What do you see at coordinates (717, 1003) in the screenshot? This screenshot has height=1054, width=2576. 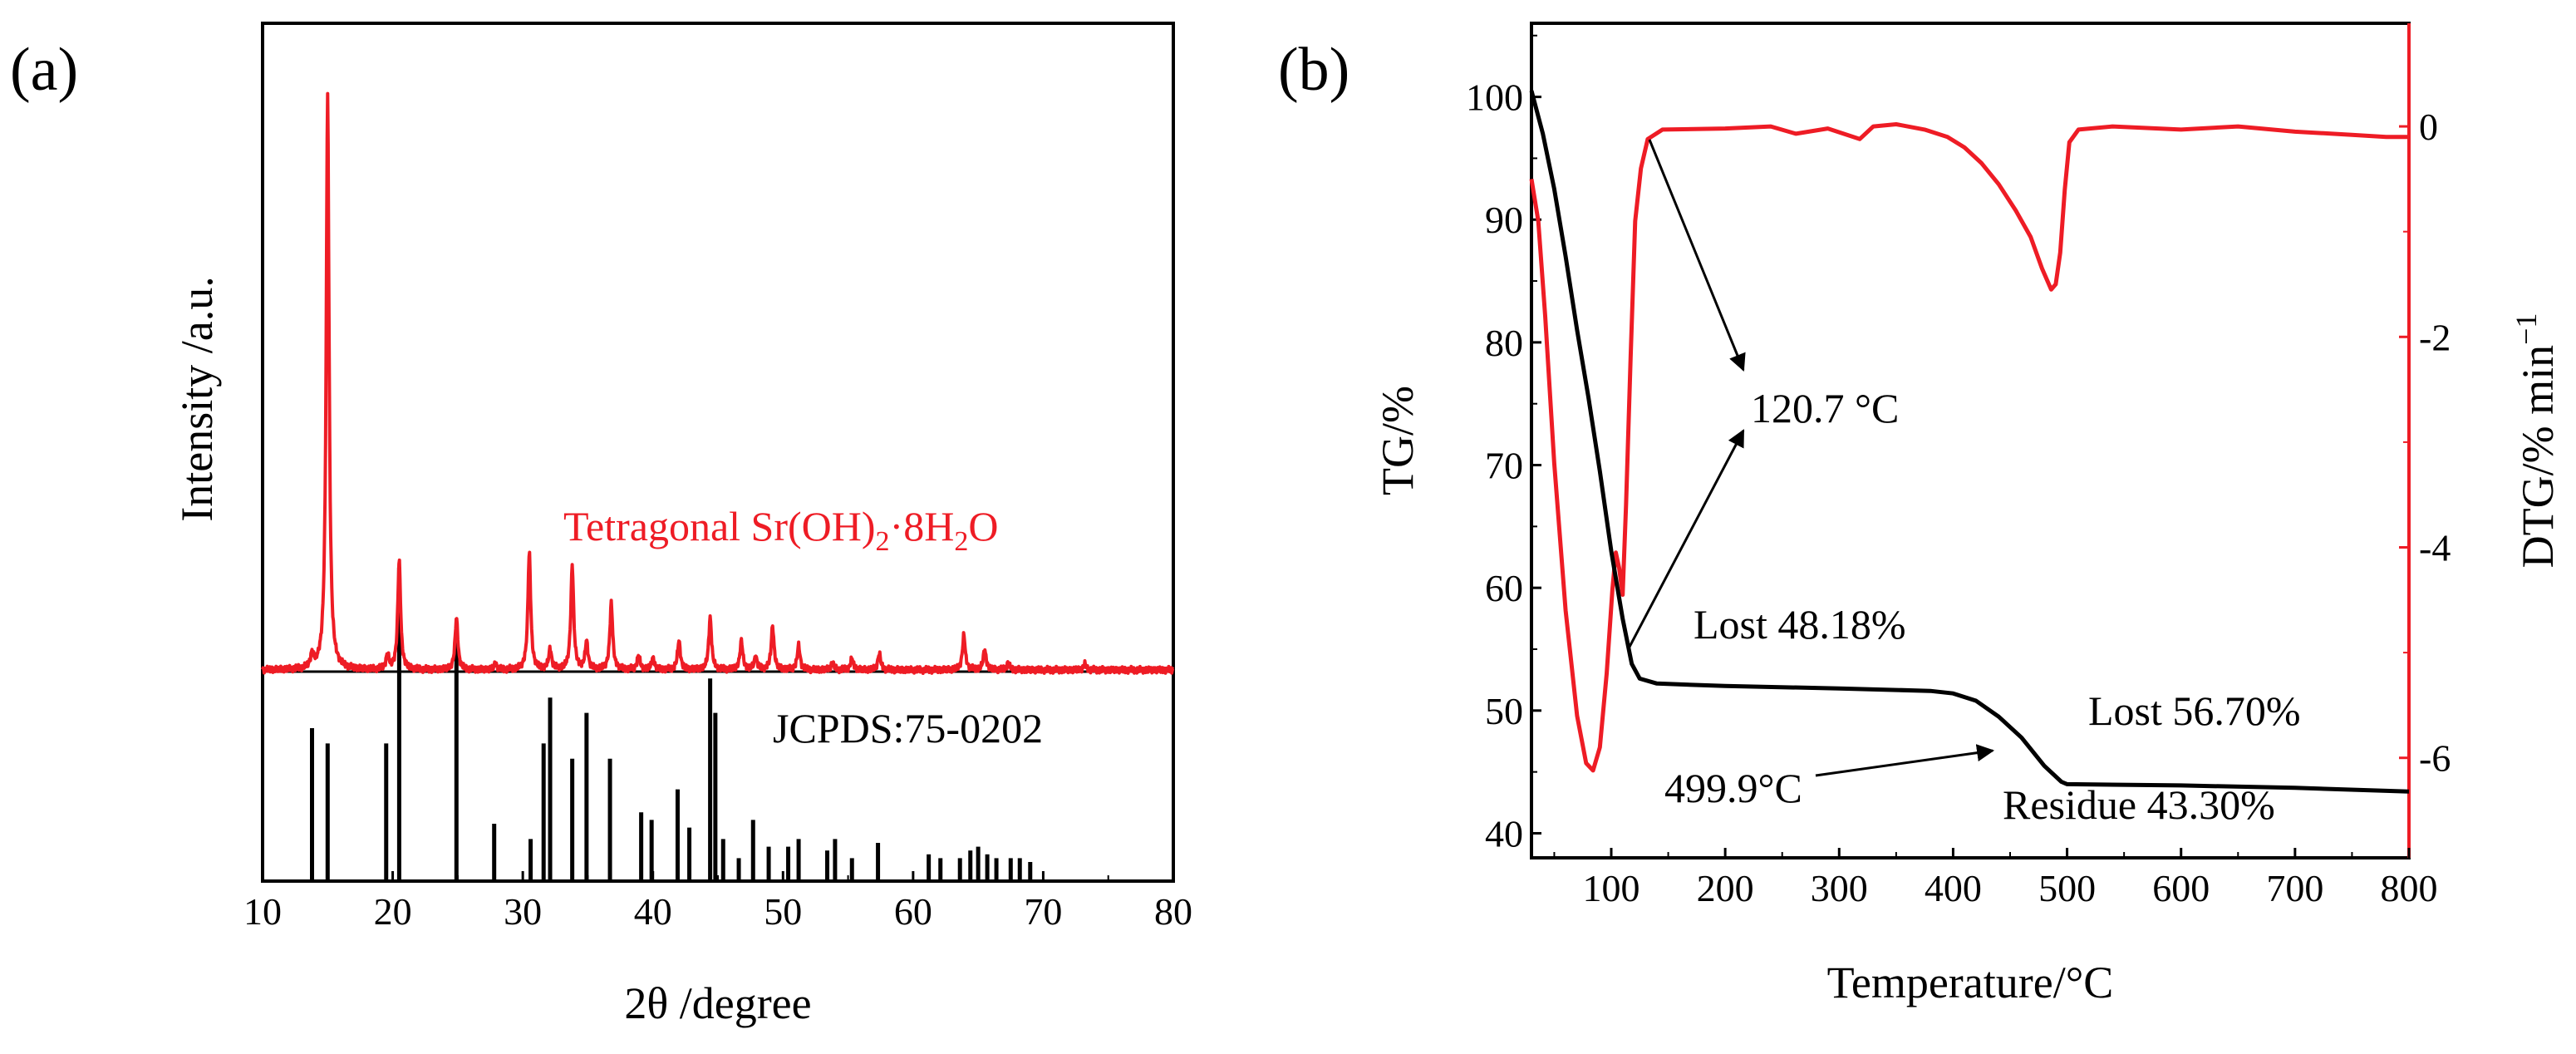 I see `panel-a-x-axis-title: 2θ /degree` at bounding box center [717, 1003].